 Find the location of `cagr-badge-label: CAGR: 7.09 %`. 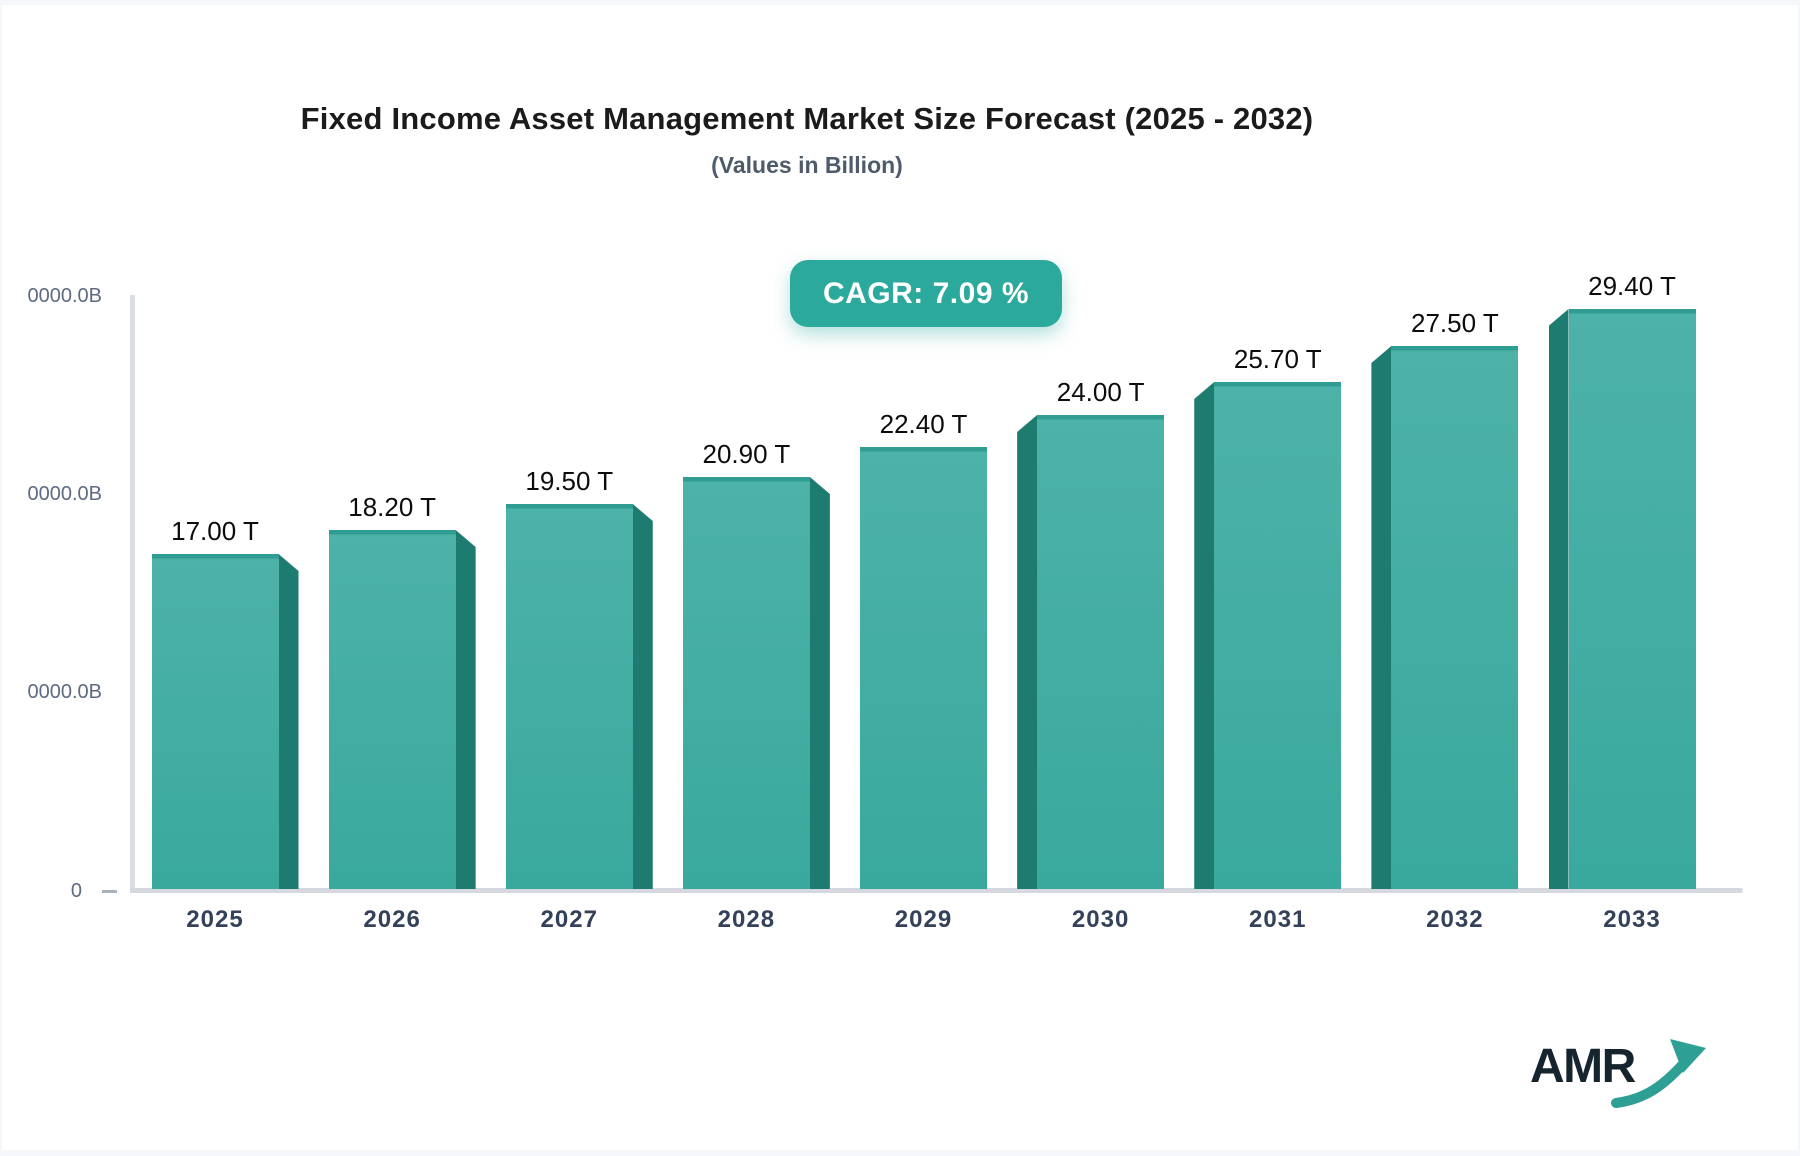

cagr-badge-label: CAGR: 7.09 % is located at coordinates (926, 293).